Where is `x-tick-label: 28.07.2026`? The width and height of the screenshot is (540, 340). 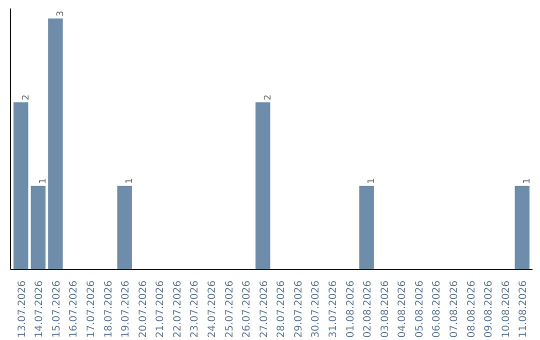 x-tick-label: 28.07.2026 is located at coordinates (282, 309).